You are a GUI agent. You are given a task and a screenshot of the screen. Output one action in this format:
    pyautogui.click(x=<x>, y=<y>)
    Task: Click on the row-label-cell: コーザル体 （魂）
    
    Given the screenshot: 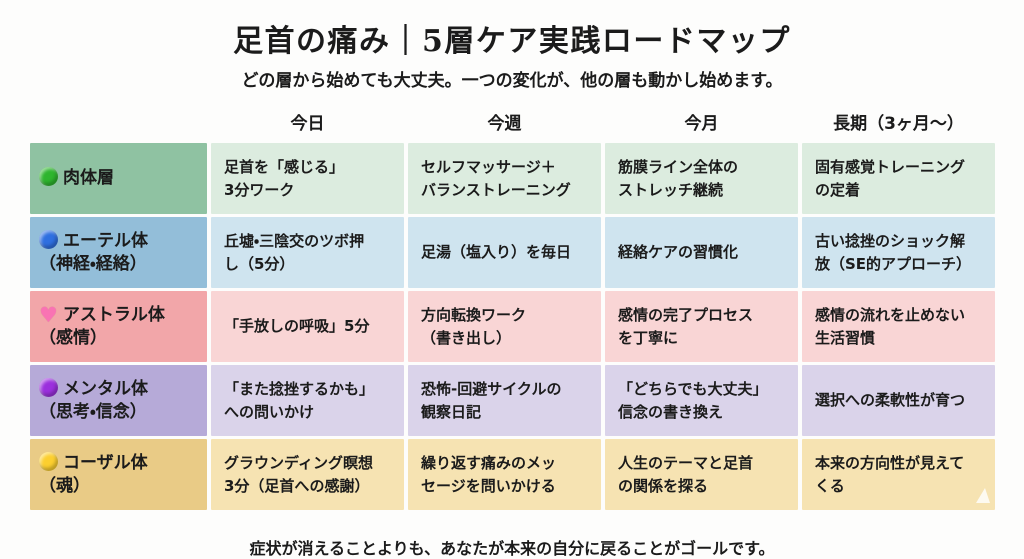 What is the action you would take?
    pyautogui.click(x=118, y=474)
    